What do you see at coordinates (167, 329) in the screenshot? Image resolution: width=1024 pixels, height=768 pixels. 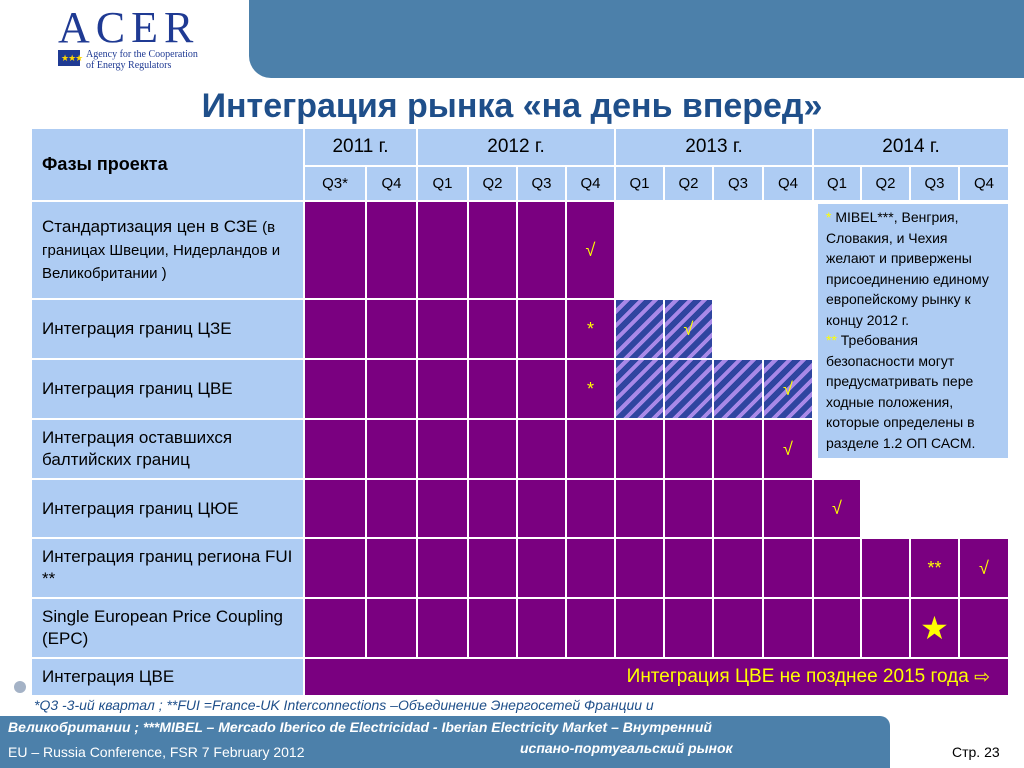 I see `row-label-cwe: Интеграция границ ЦЗЕ` at bounding box center [167, 329].